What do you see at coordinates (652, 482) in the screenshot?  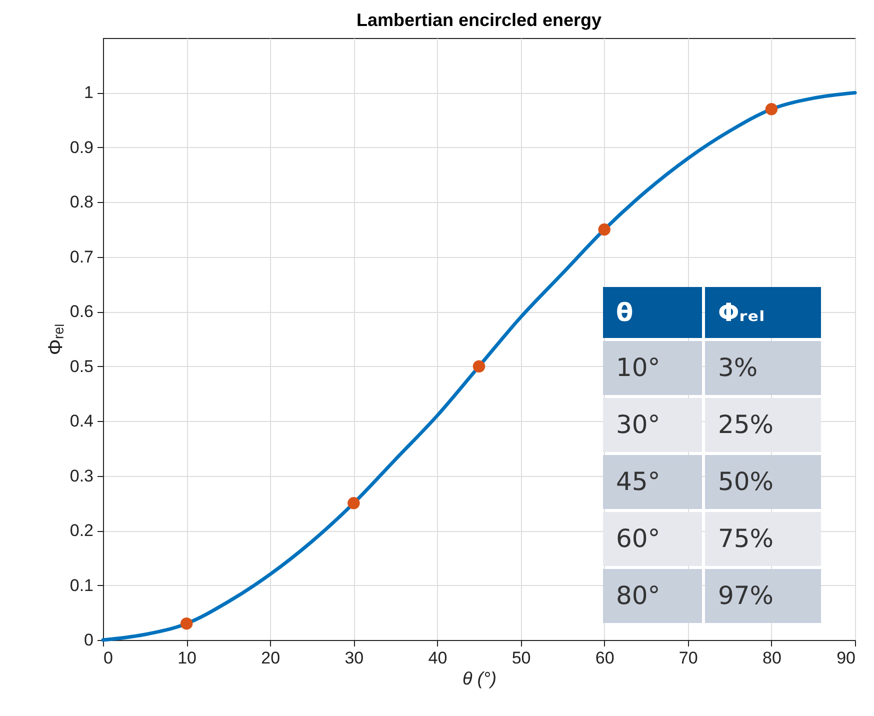 I see `annotation: 45°` at bounding box center [652, 482].